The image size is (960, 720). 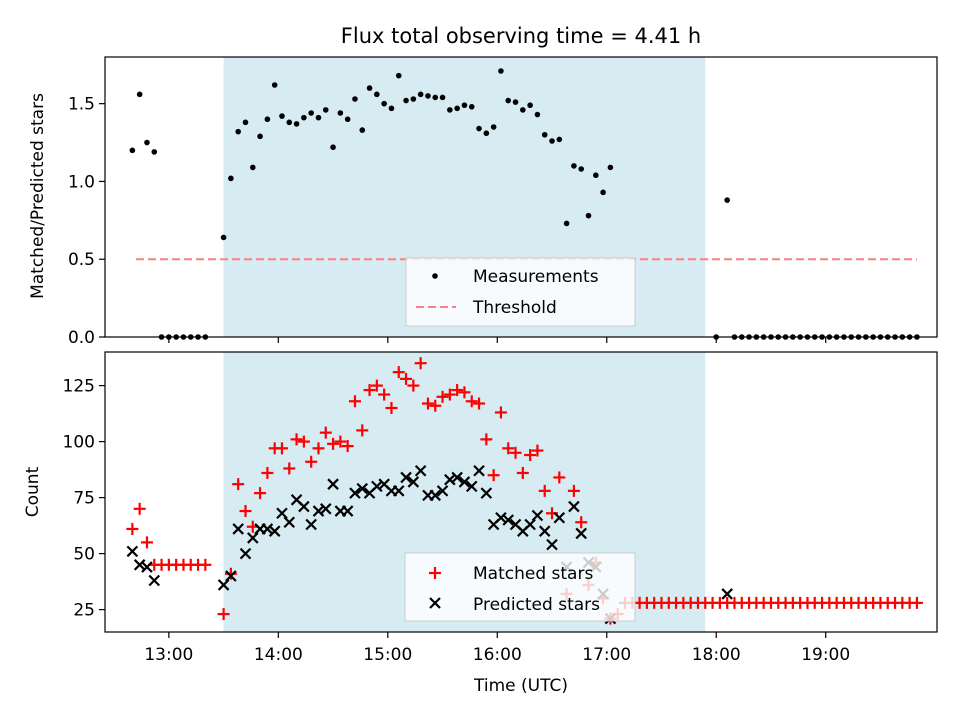 I want to click on x-tick-label: 19:00, so click(x=825, y=655).